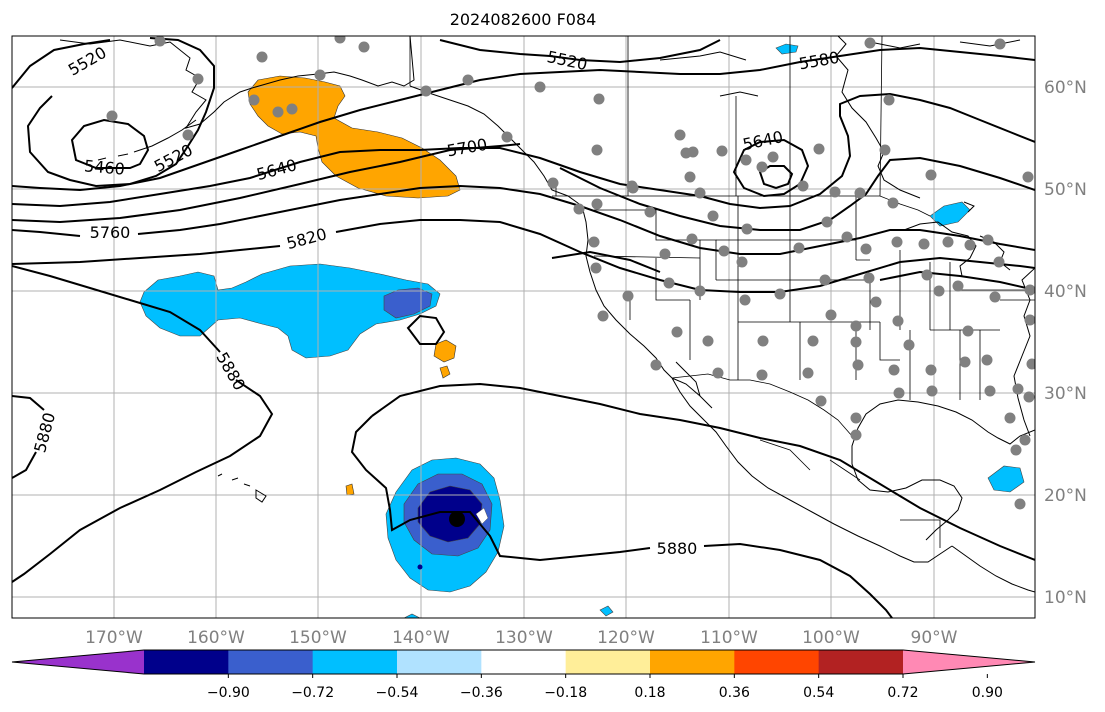  I want to click on hurricane-core-white-patch, so click(482, 516).